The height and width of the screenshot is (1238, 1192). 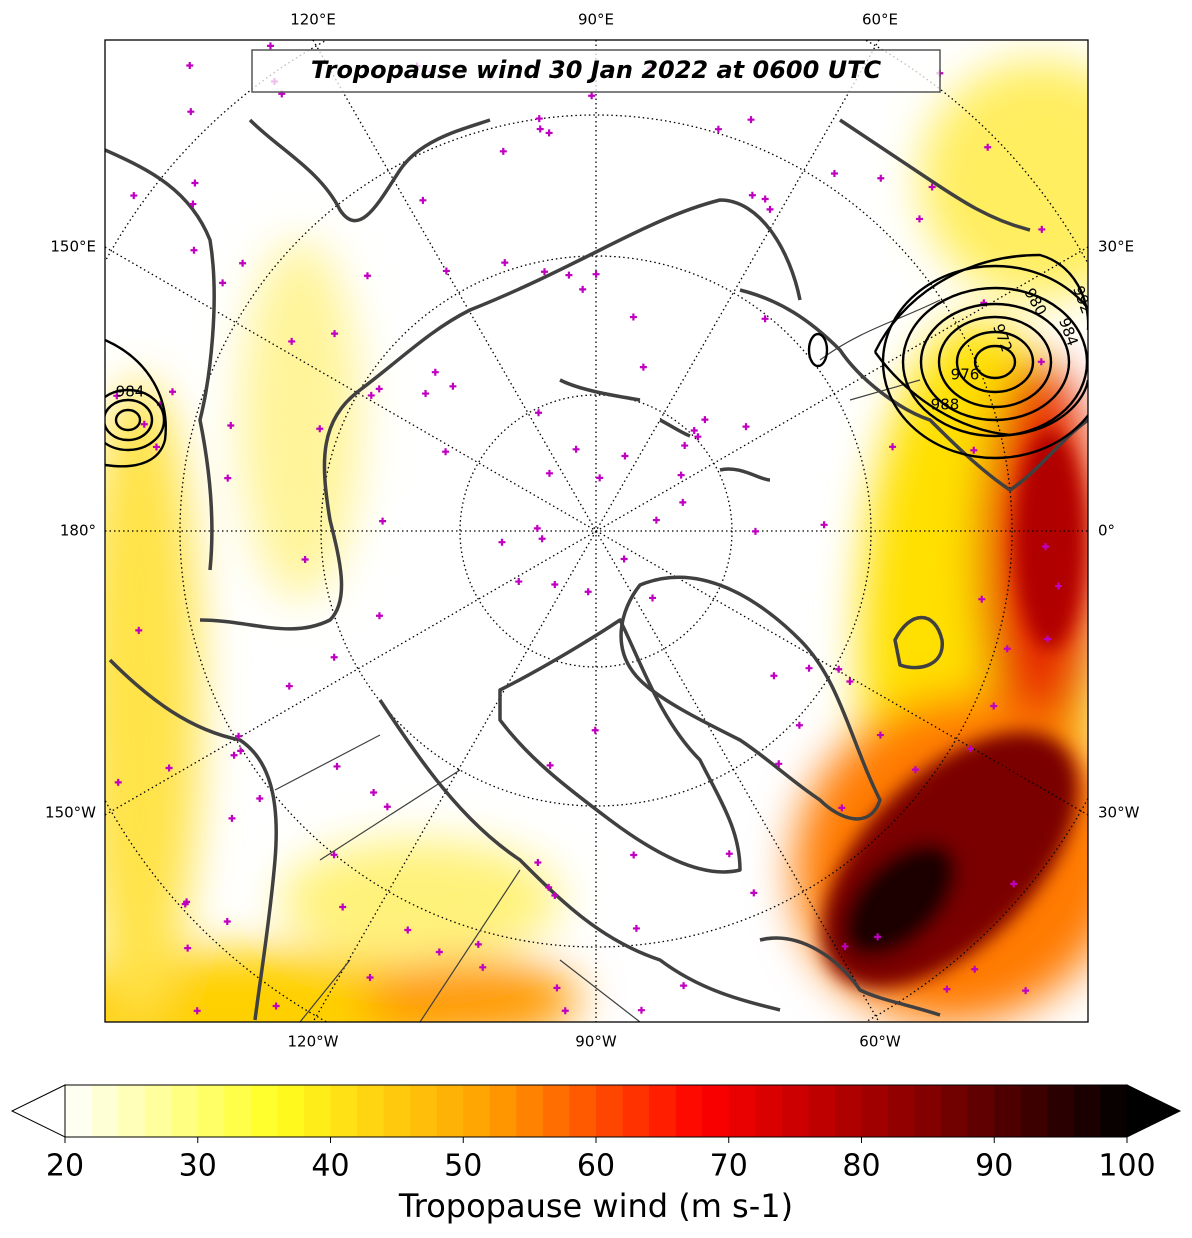 I want to click on map-title: Tropopause wind 30 Jan 2022 at 0600 UTC, so click(x=596, y=70).